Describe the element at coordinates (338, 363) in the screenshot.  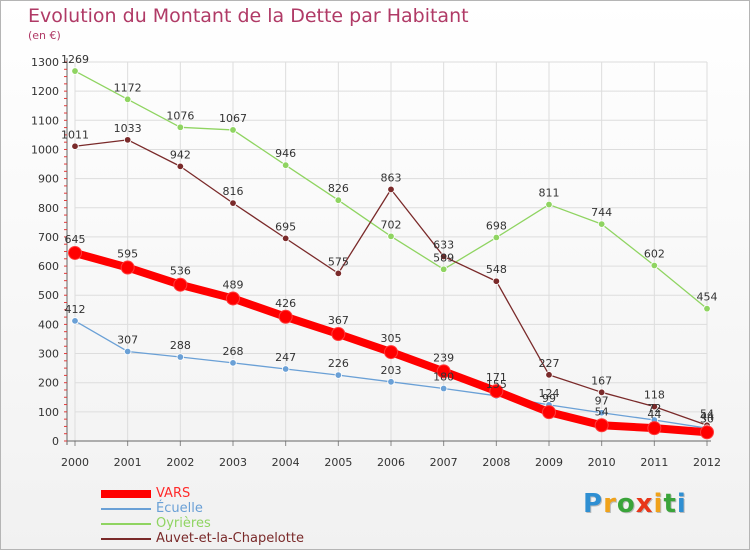
I see `data-label-ecuelle: 226` at that location.